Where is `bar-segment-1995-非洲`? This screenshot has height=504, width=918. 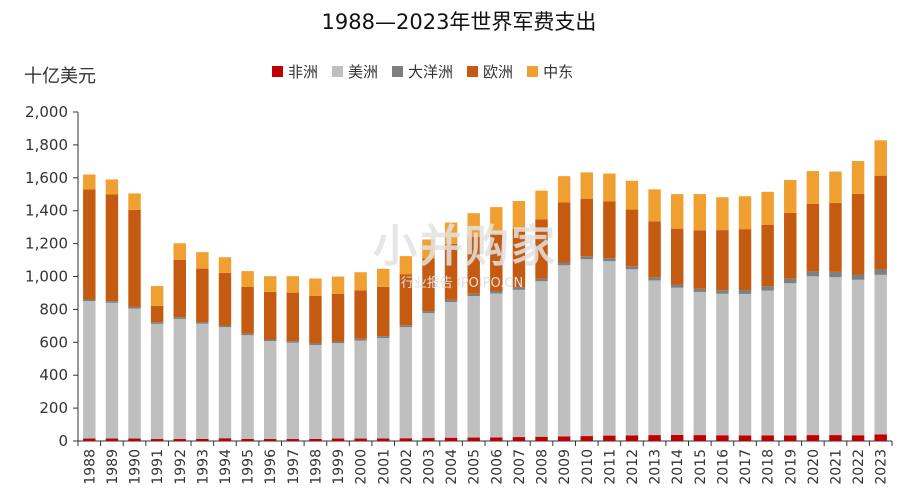 bar-segment-1995-非洲 is located at coordinates (247, 439).